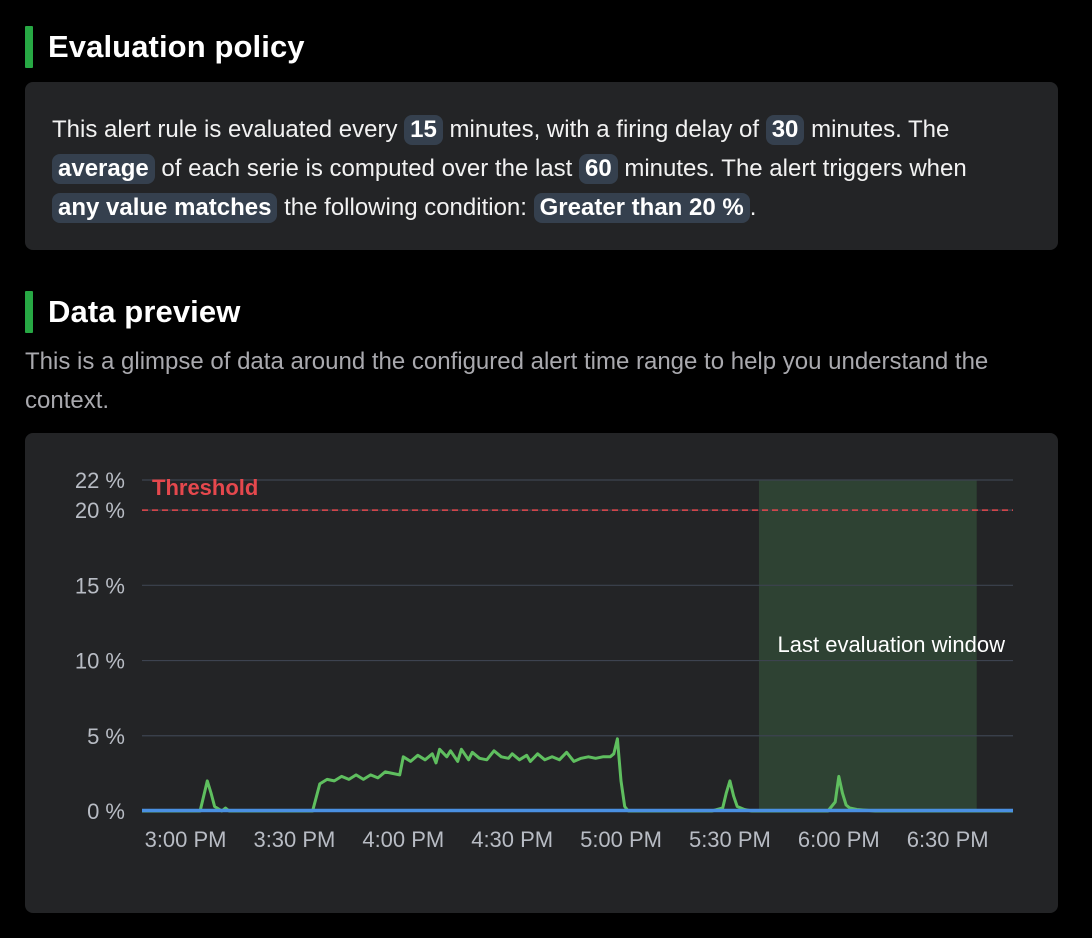 This screenshot has width=1092, height=938. I want to click on y-tick-label: 20 %, so click(100, 510).